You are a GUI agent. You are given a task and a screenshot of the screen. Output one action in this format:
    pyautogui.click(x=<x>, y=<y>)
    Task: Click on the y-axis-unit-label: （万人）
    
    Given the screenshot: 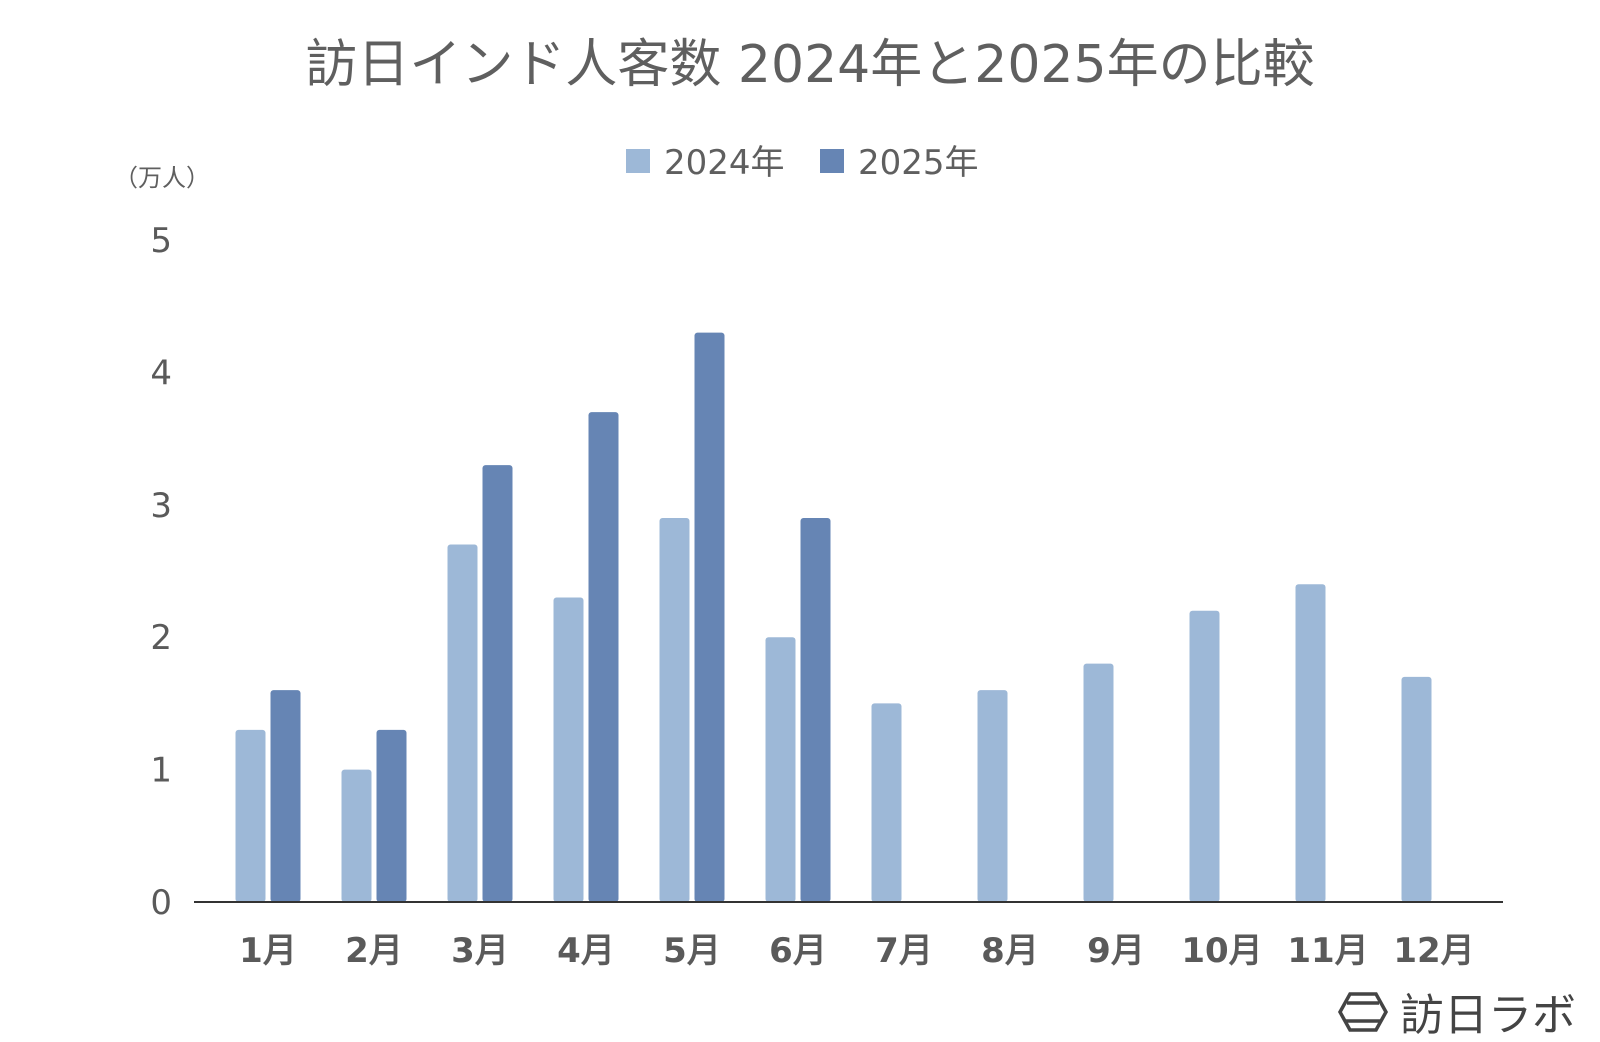 What is the action you would take?
    pyautogui.click(x=162, y=178)
    